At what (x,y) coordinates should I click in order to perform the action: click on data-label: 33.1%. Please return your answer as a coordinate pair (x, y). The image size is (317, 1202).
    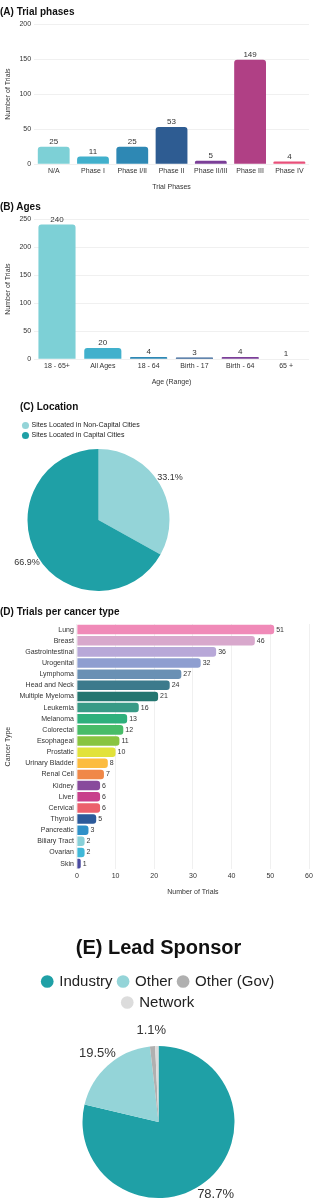
    Looking at the image, I should click on (170, 477).